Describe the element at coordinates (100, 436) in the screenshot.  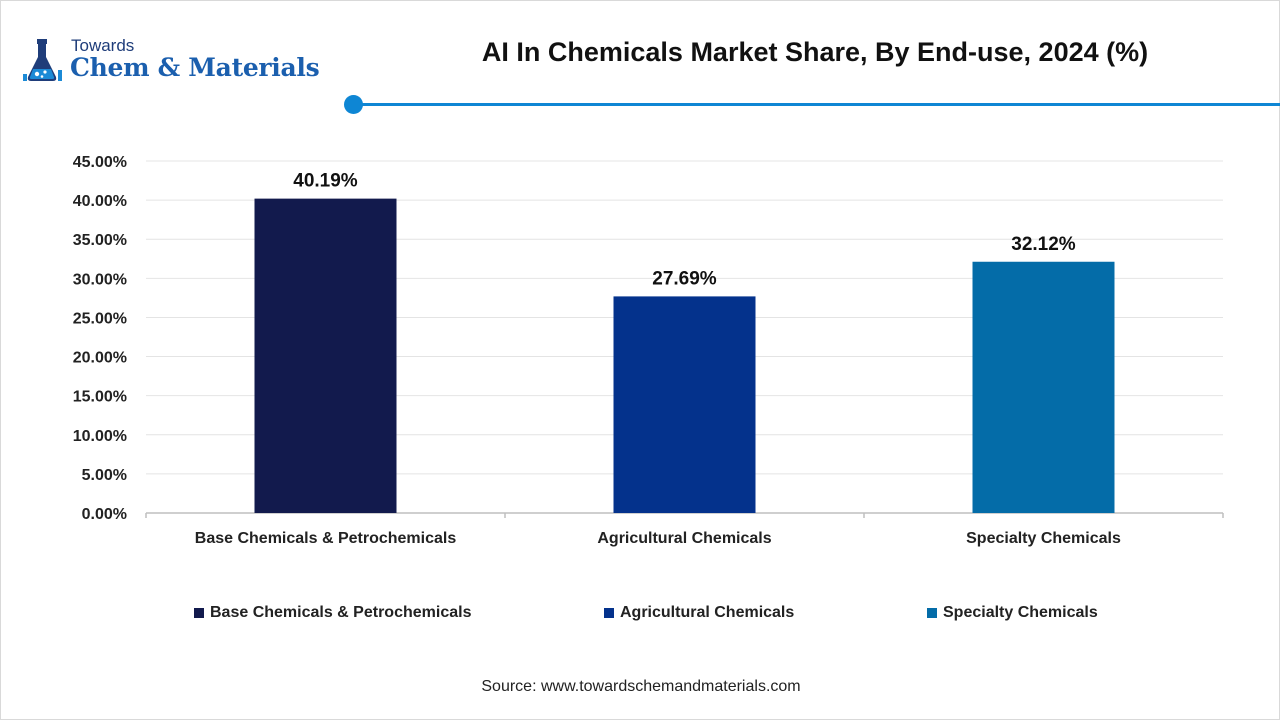
I see `y-tick-label: 10.00%` at that location.